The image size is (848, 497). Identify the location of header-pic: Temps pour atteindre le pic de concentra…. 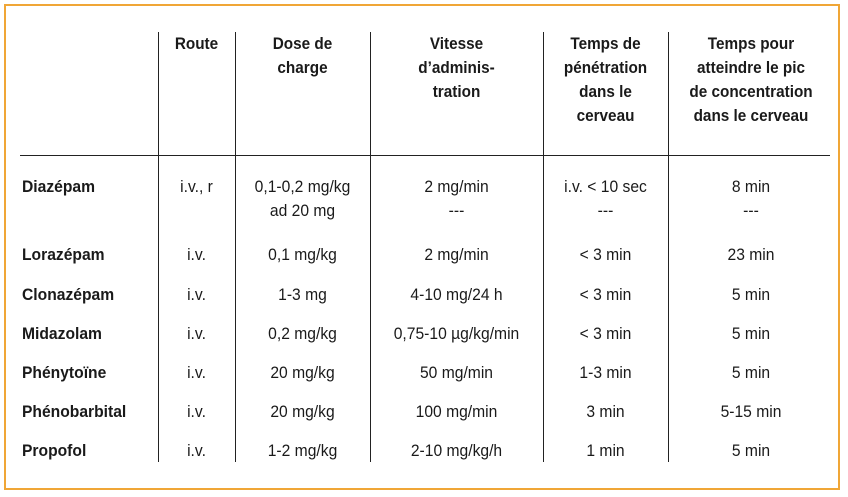
(750, 80).